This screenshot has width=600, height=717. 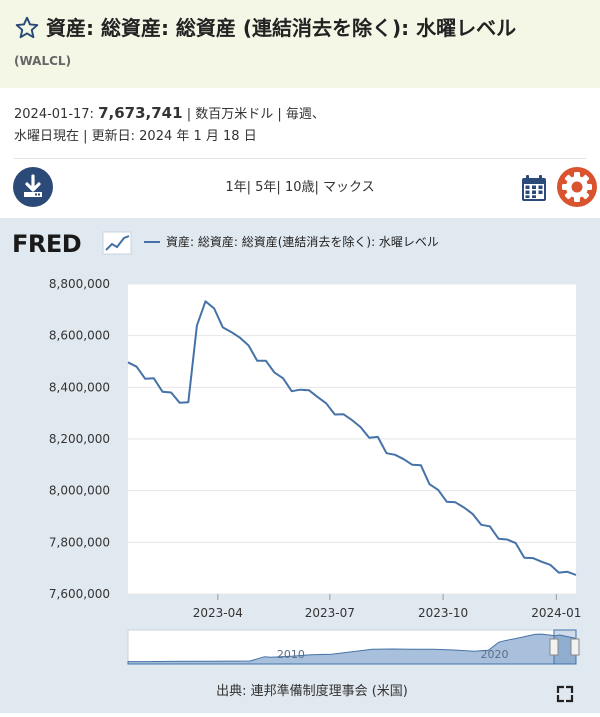 I want to click on range-navigator: 2010 2020, so click(x=353, y=647).